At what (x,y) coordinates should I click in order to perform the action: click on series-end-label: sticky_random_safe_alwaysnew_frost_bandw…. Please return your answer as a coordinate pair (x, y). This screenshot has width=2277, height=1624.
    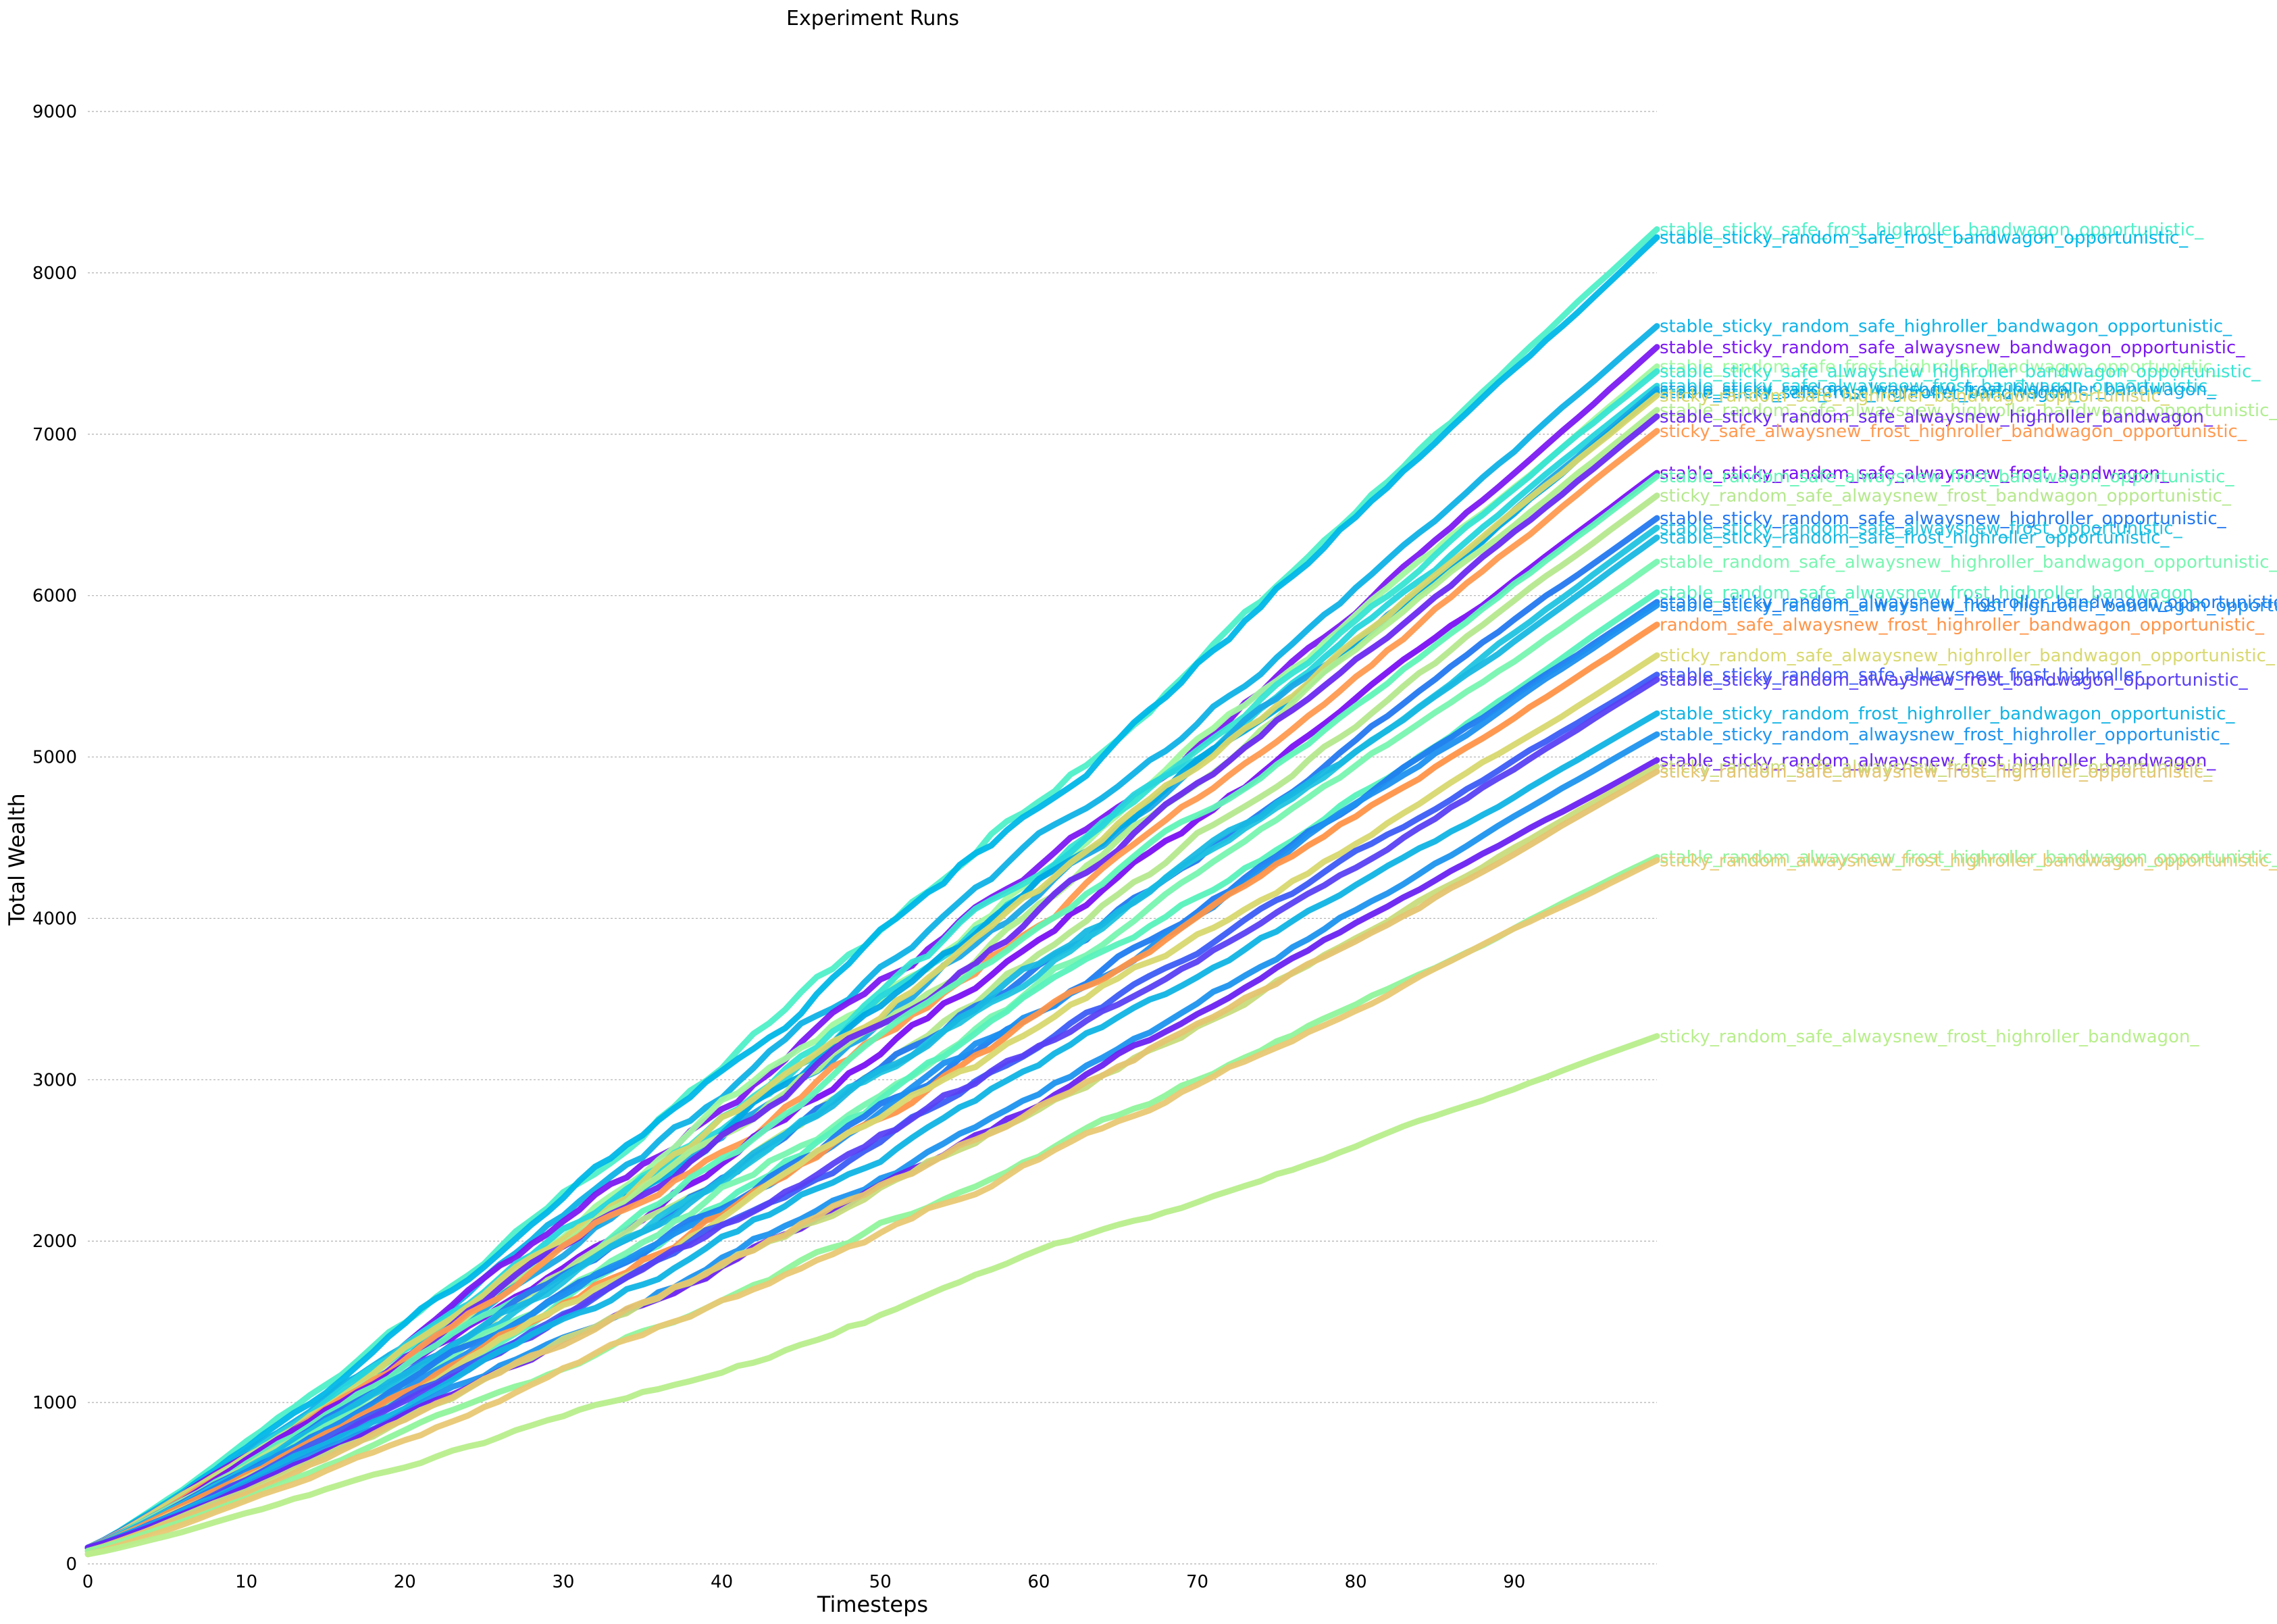
    Looking at the image, I should click on (1946, 496).